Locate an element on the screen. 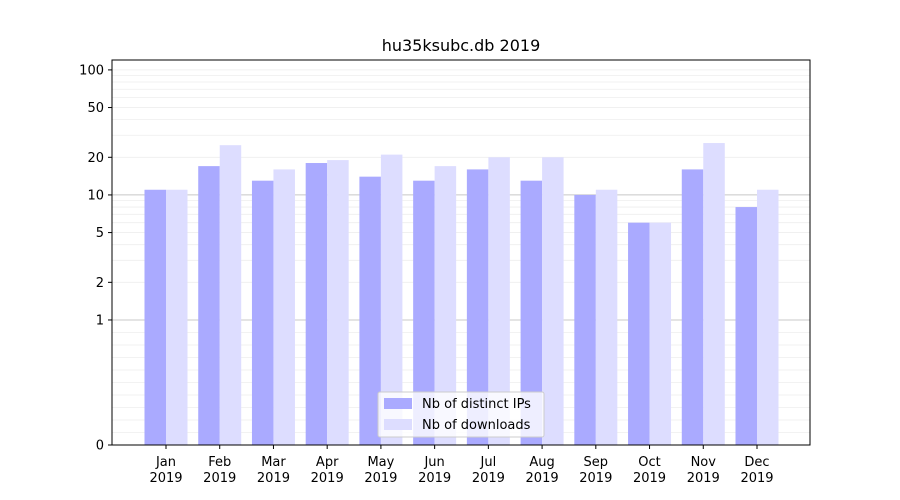 The height and width of the screenshot is (500, 900). bar-distinct-ips-apr is located at coordinates (316, 304).